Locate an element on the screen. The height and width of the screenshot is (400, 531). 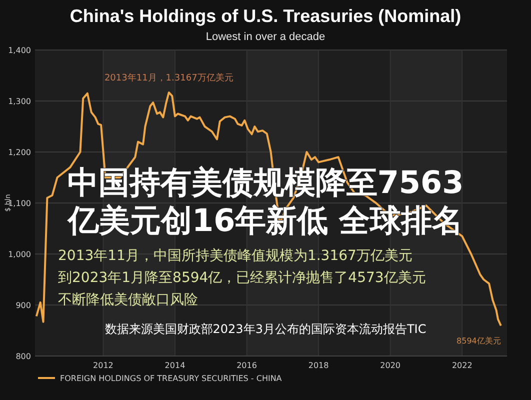
y-tick-label: 800 is located at coordinates (23, 356).